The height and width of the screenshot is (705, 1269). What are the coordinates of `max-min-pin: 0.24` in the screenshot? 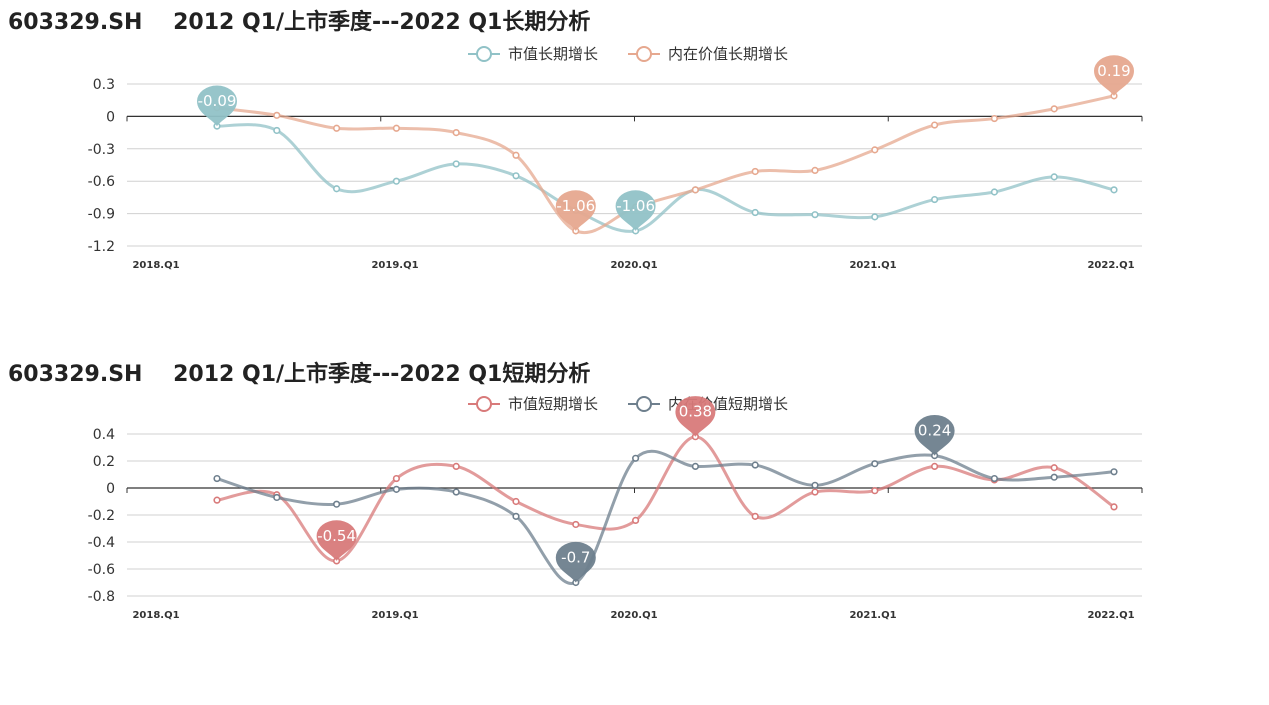 It's located at (934, 435).